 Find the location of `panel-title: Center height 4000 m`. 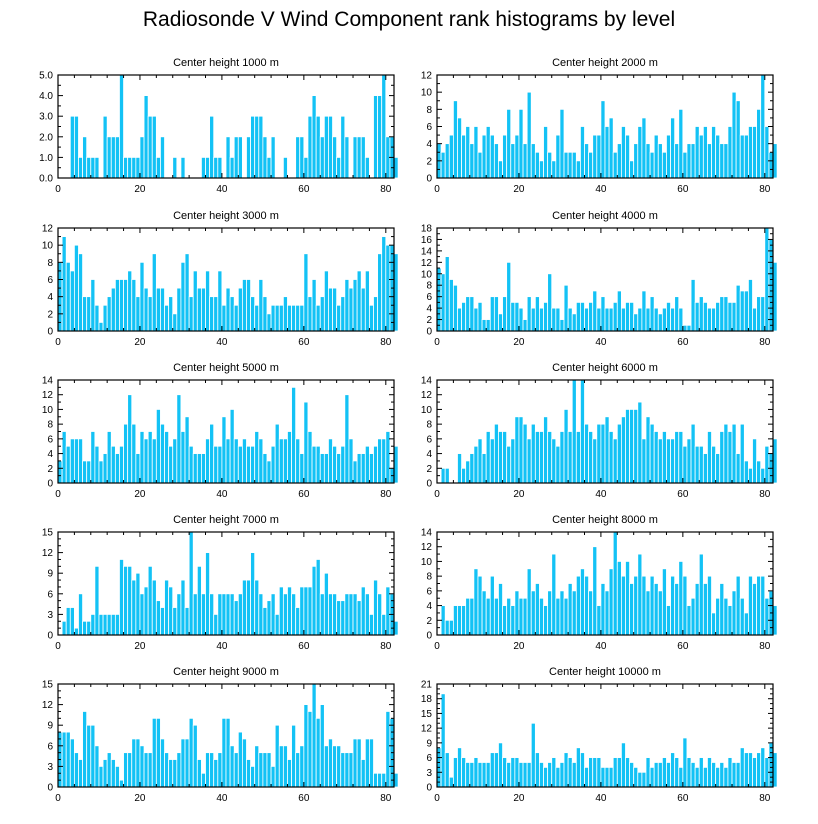

panel-title: Center height 4000 m is located at coordinates (605, 216).